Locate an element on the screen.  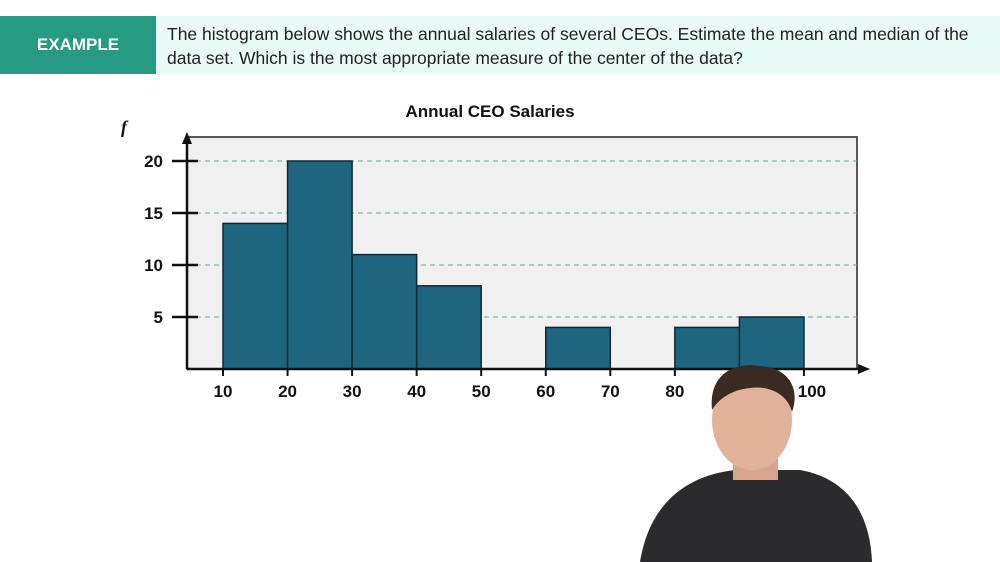
x-tick-label: 80 is located at coordinates (674, 391).